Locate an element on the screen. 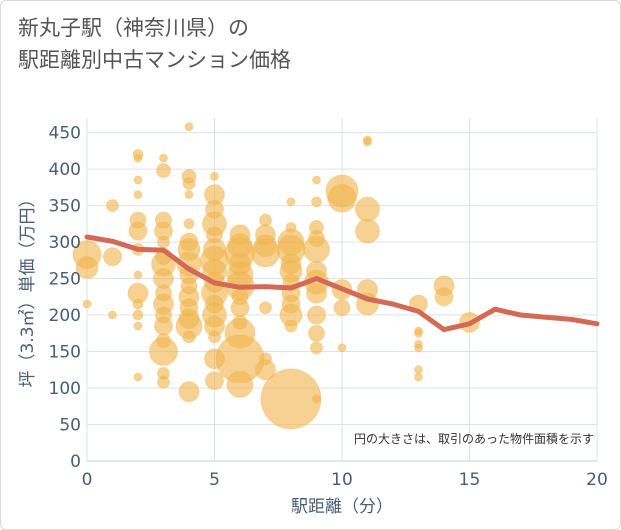  y-tick-label: 150 is located at coordinates (65, 353).